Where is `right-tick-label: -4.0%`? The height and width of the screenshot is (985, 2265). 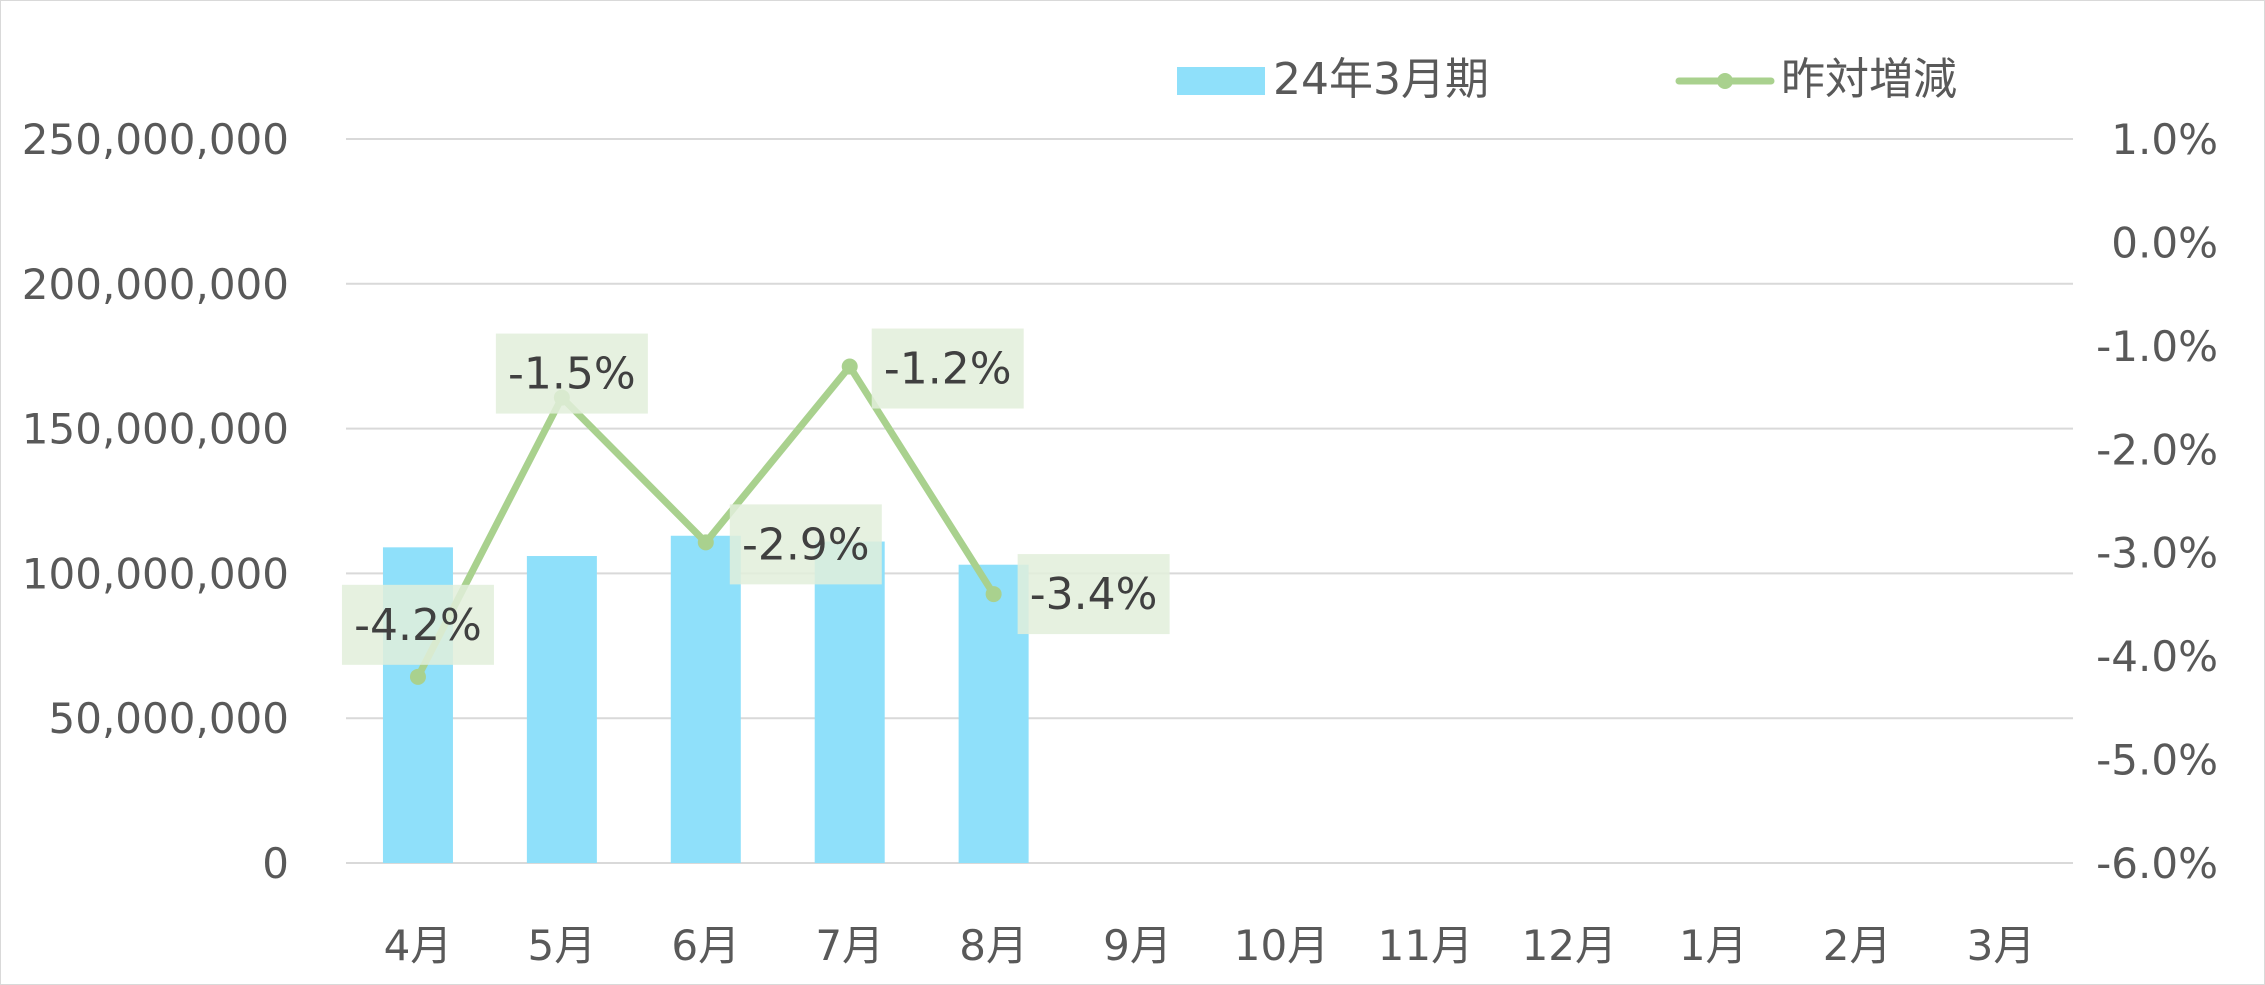
right-tick-label: -4.0% is located at coordinates (2157, 656).